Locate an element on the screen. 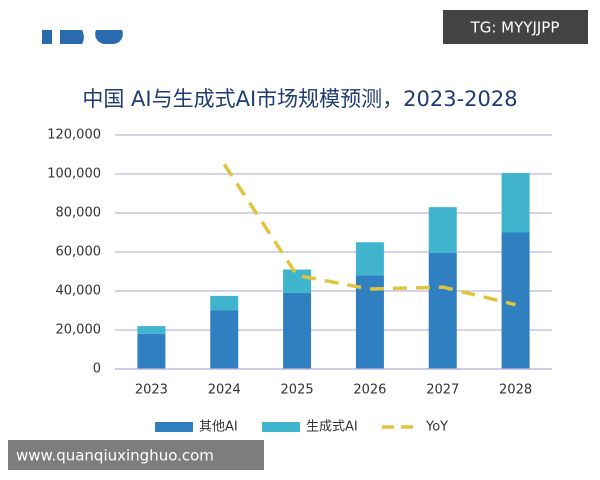  watermark: TG: MYYJJPP is located at coordinates (515, 28).